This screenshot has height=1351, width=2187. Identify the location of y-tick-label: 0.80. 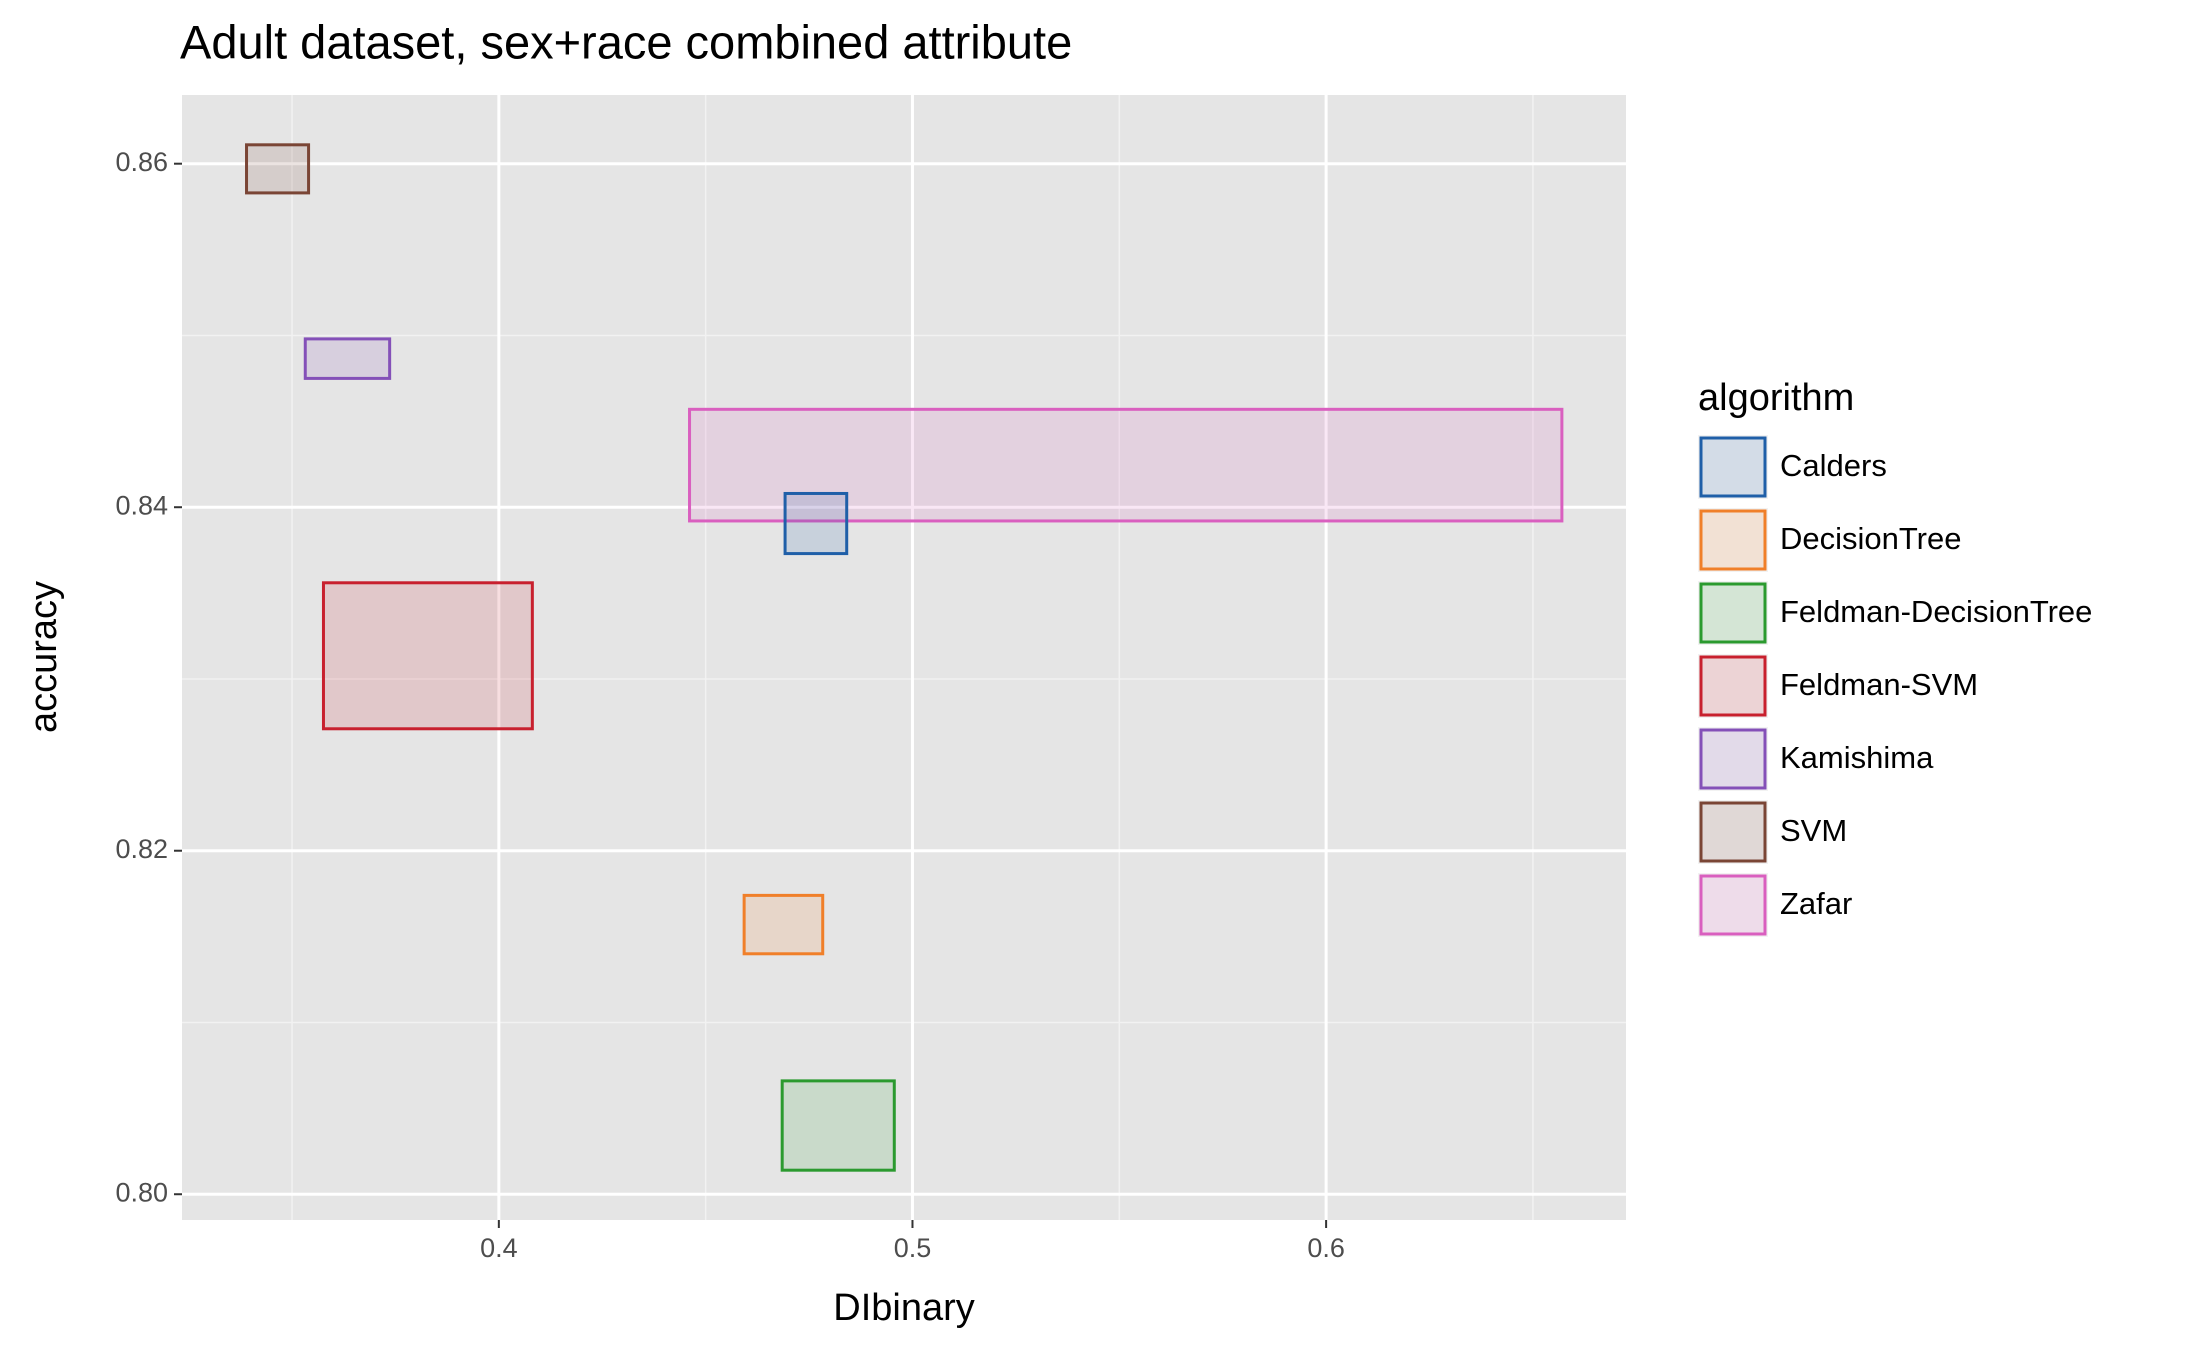
(141, 1192).